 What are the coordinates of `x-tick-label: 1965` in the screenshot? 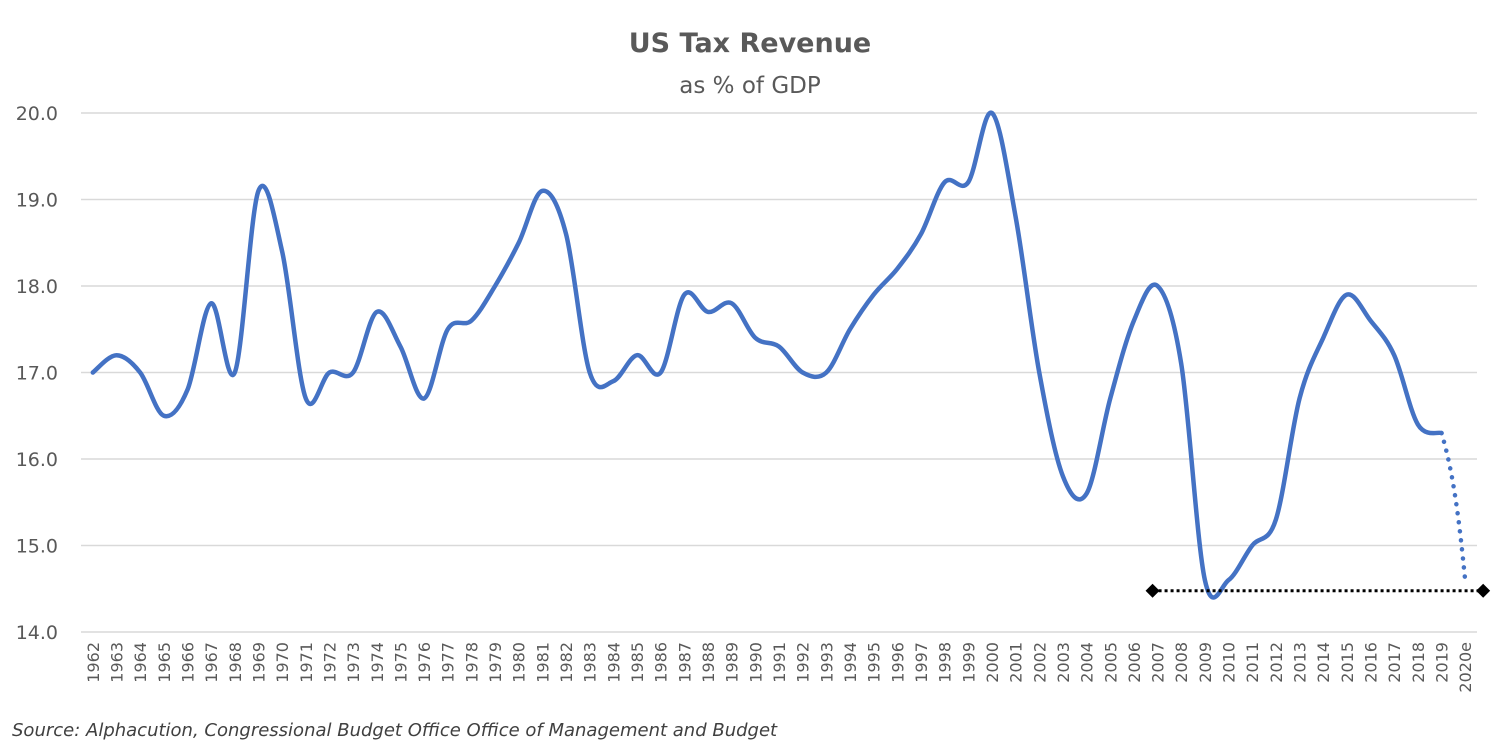 It's located at (164, 662).